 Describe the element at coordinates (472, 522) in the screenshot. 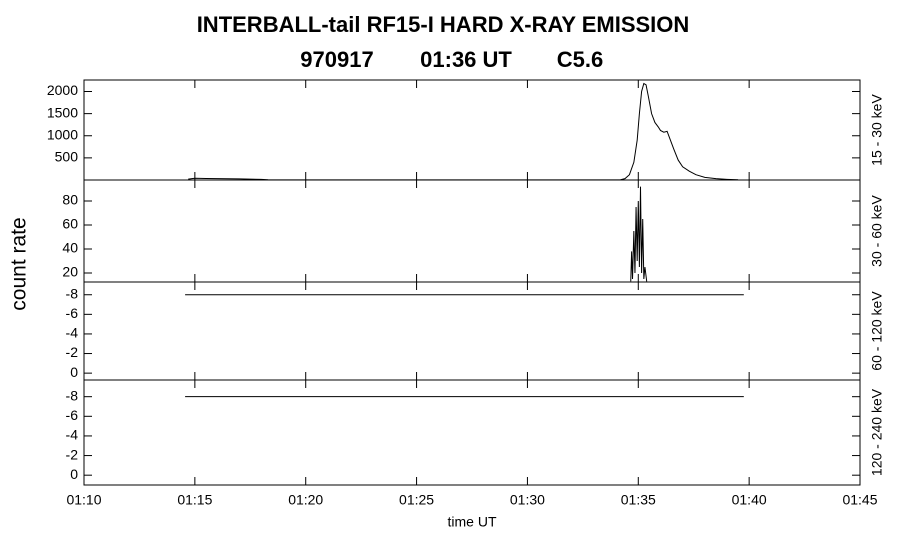

I see `x-axis-label: time UT` at that location.